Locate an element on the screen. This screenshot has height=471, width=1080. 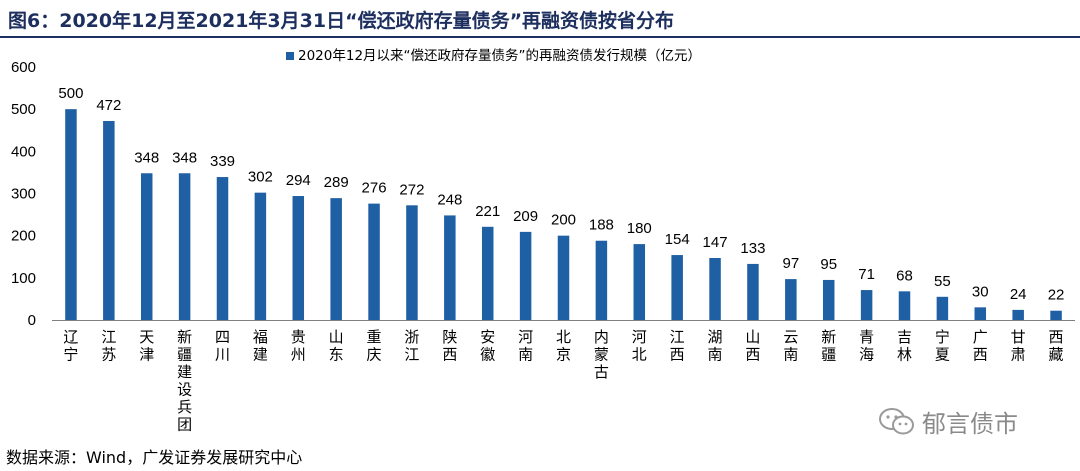
value-label: 248 is located at coordinates (449, 199).